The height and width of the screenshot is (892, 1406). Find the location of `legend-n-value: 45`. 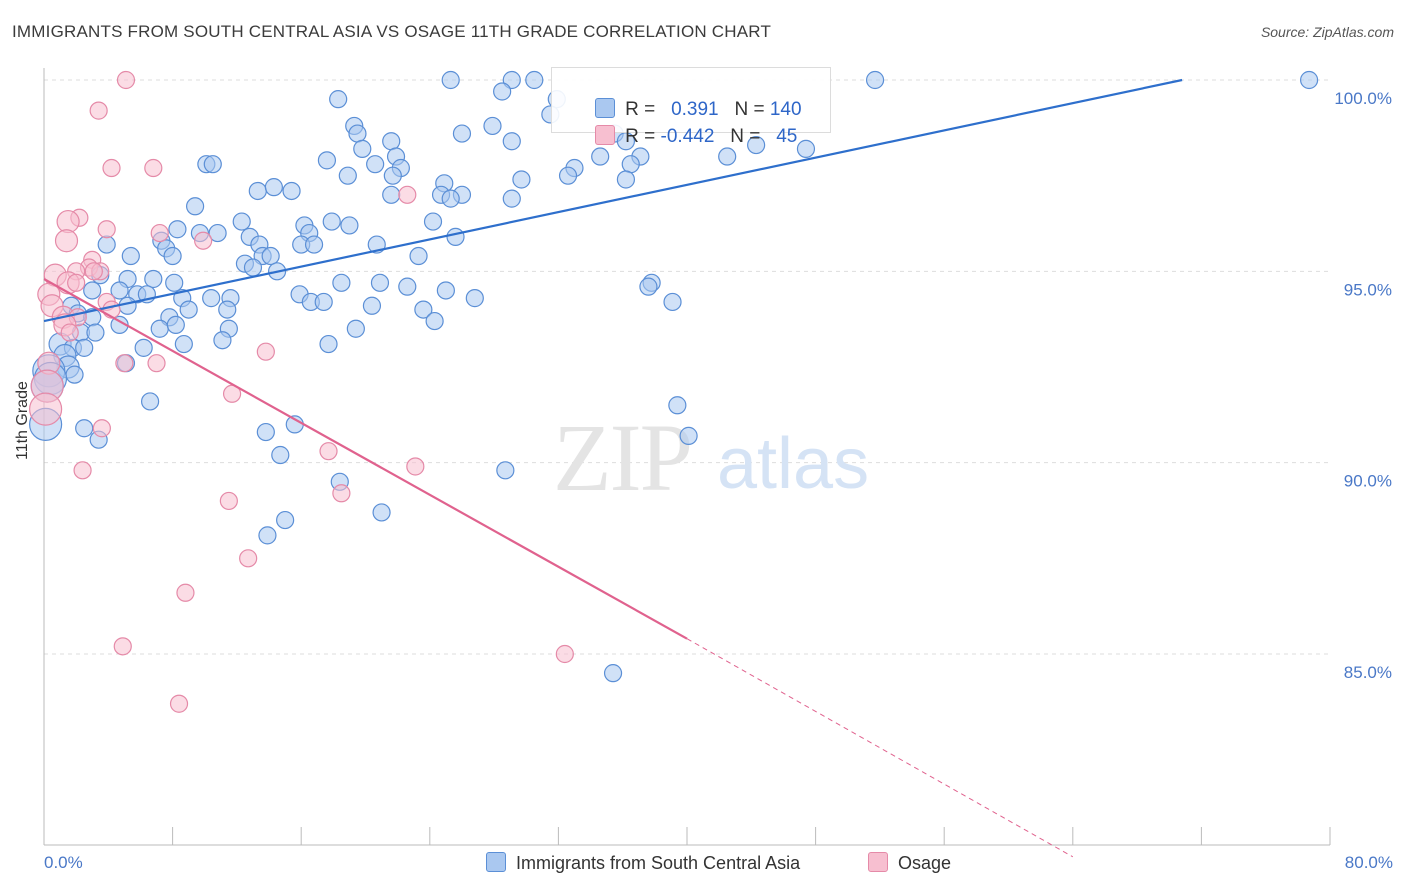

legend-n-value: 45 is located at coordinates (787, 136).